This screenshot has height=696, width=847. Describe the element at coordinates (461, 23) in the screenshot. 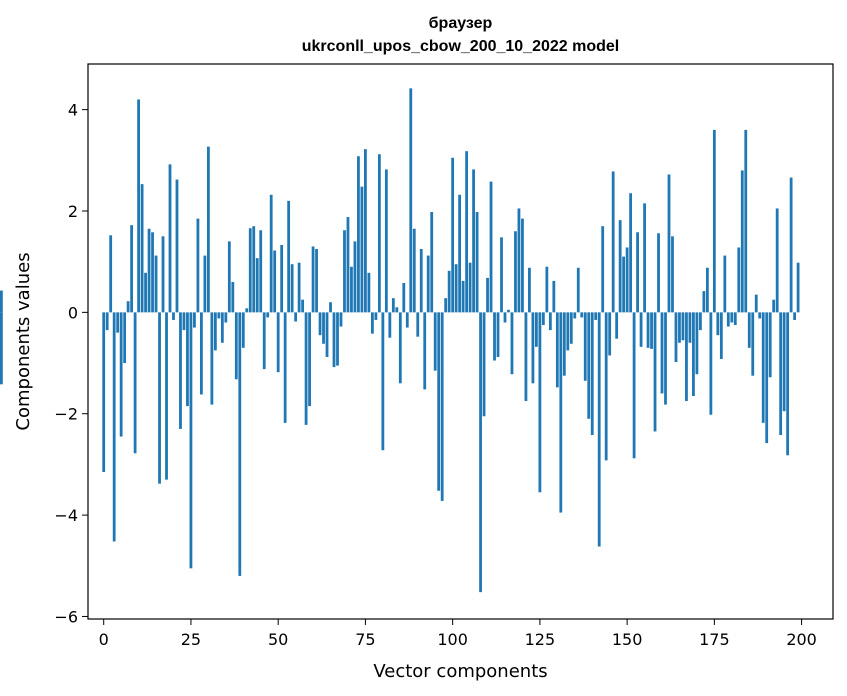

I see `chart-title-line1: браузер` at that location.